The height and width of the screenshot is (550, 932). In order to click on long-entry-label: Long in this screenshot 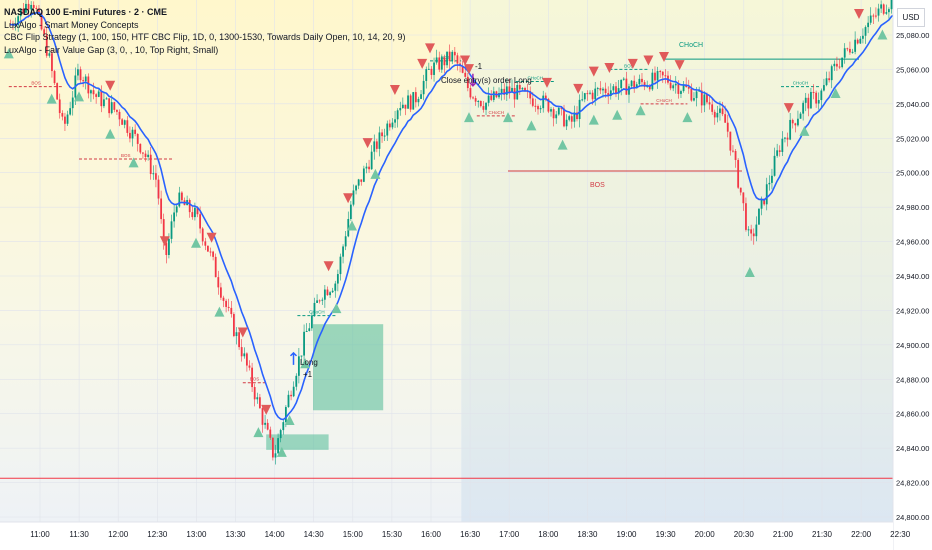, I will do `click(309, 362)`.